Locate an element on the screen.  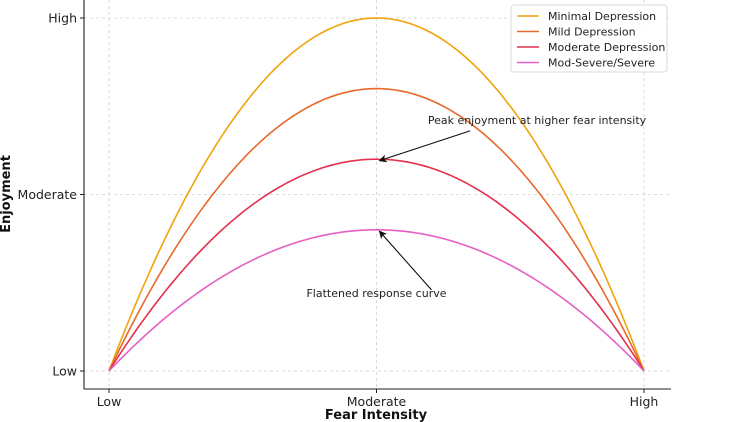
legend-label-0: Minimal Depression is located at coordinates (602, 16).